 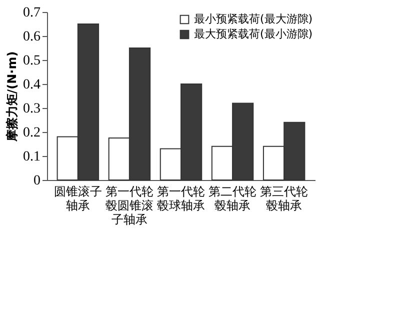 I want to click on x-tick-label: 第一代轮毂圆锥滚子轴承, so click(x=129, y=205).